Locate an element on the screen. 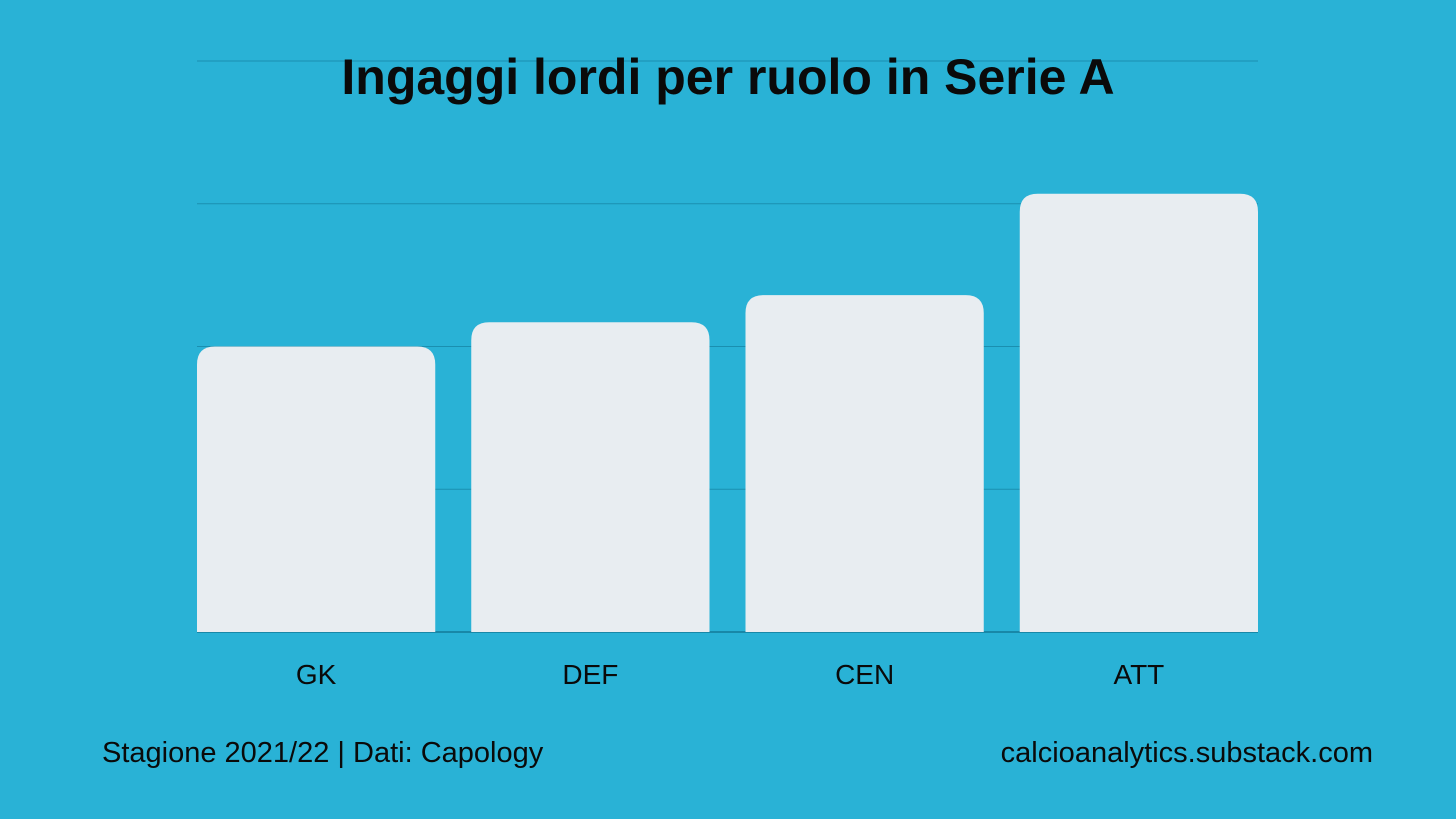  category-labels: GK DEF CEN ATT is located at coordinates (730, 674).